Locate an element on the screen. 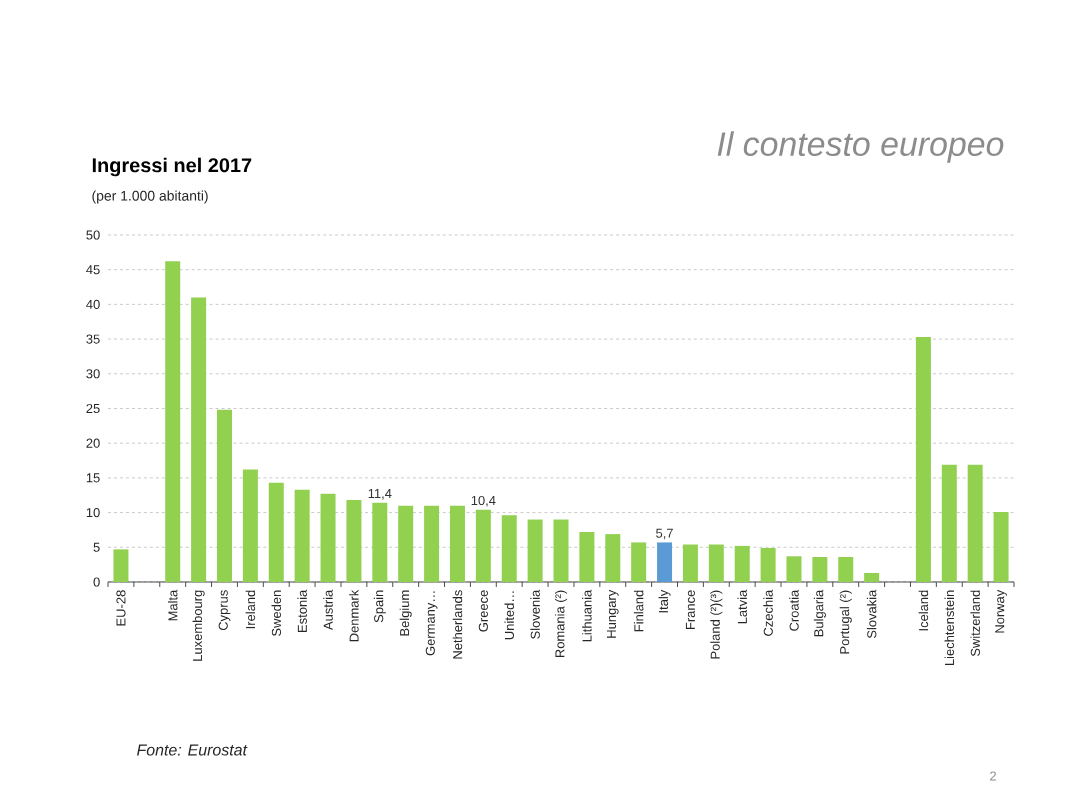 The width and height of the screenshot is (1071, 807). x-tick-label: Slovenia is located at coordinates (535, 614).